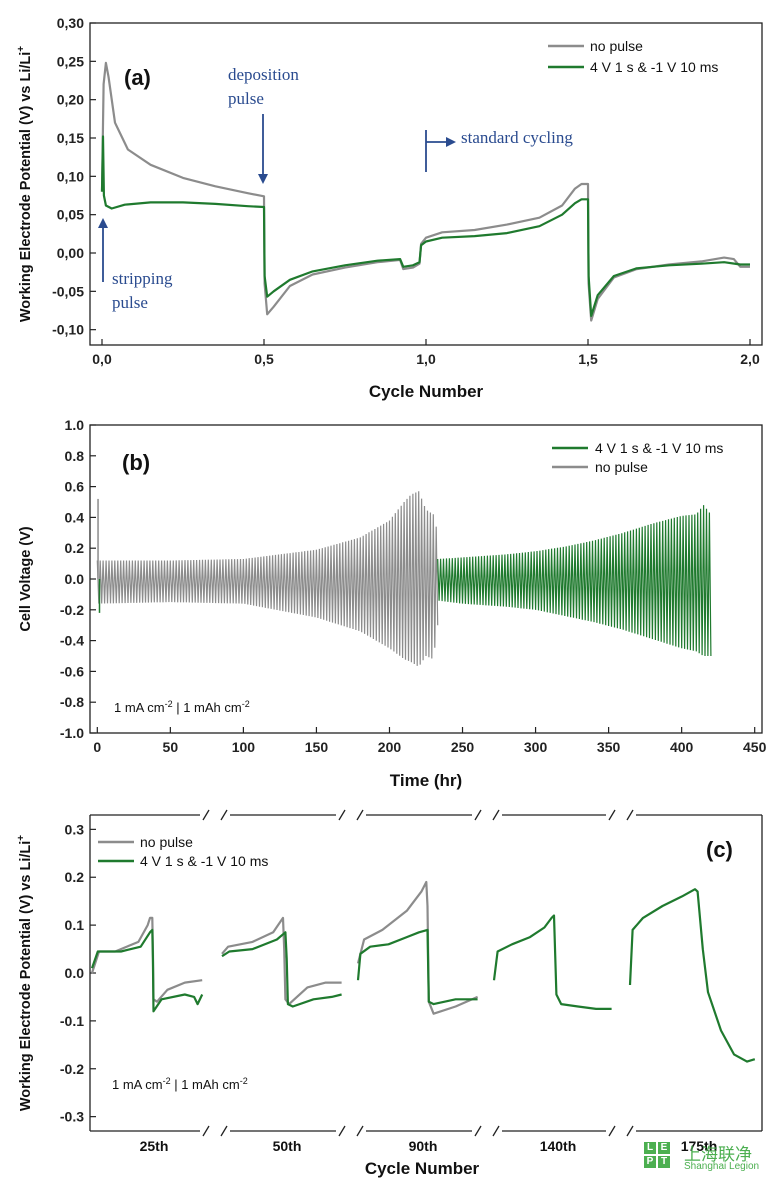  I want to click on b-xtick-label: 300, so click(536, 747).